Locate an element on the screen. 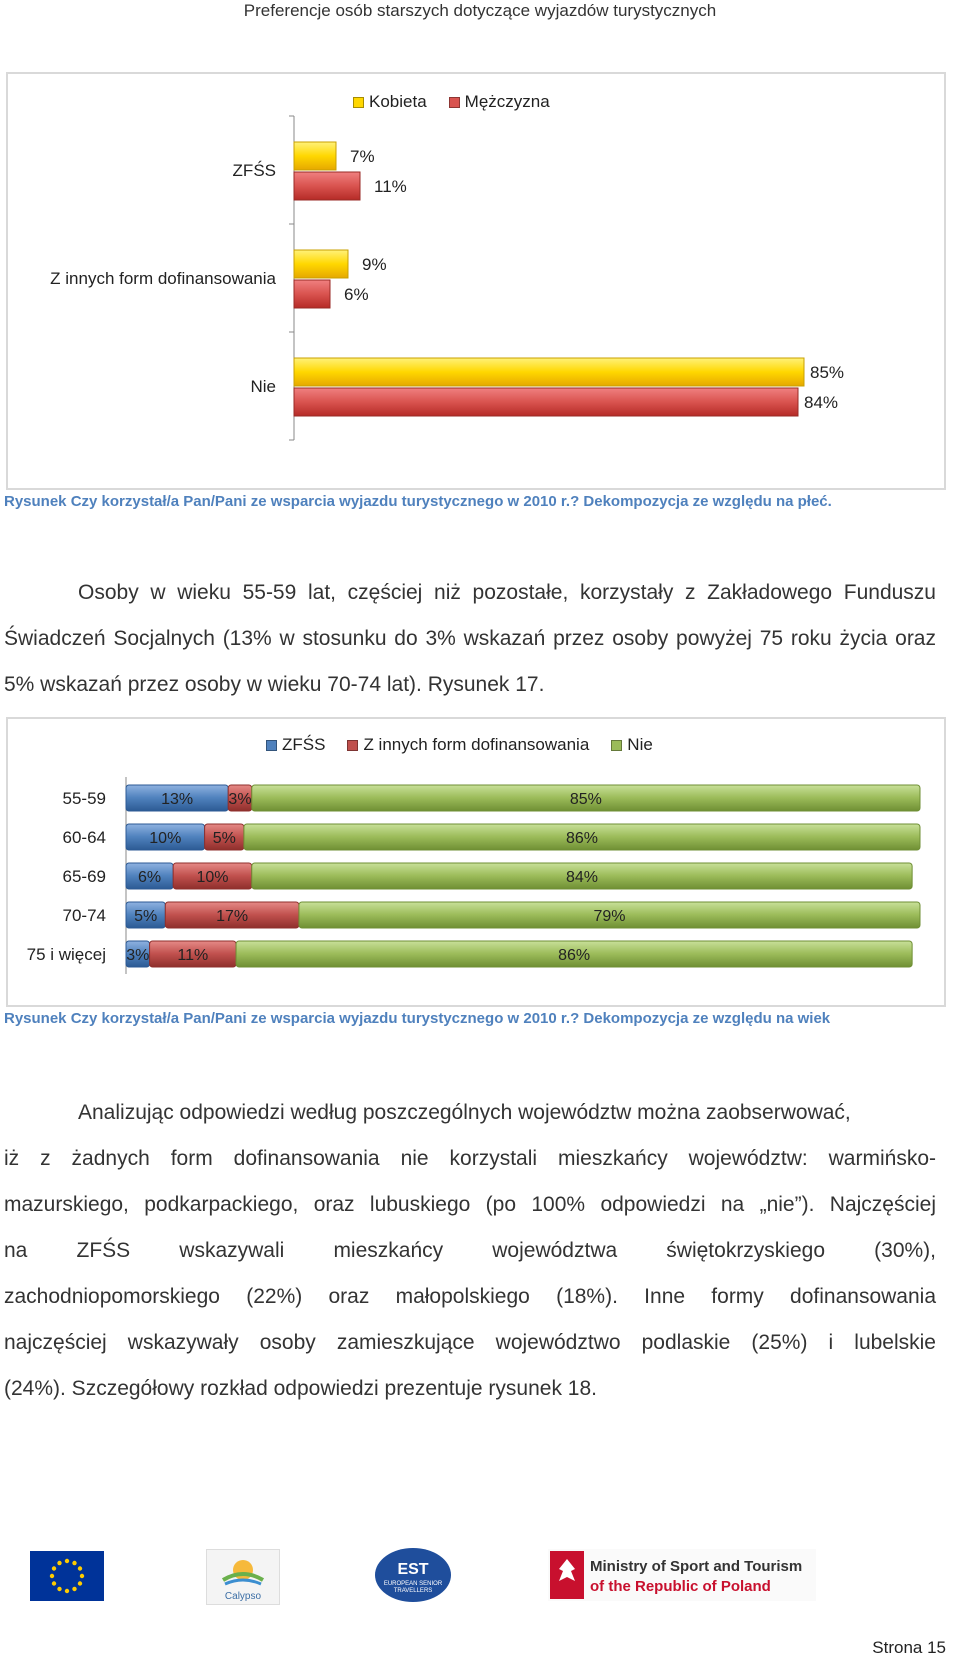 This screenshot has height=1662, width=960. calypso-text: Calypso is located at coordinates (243, 1596).